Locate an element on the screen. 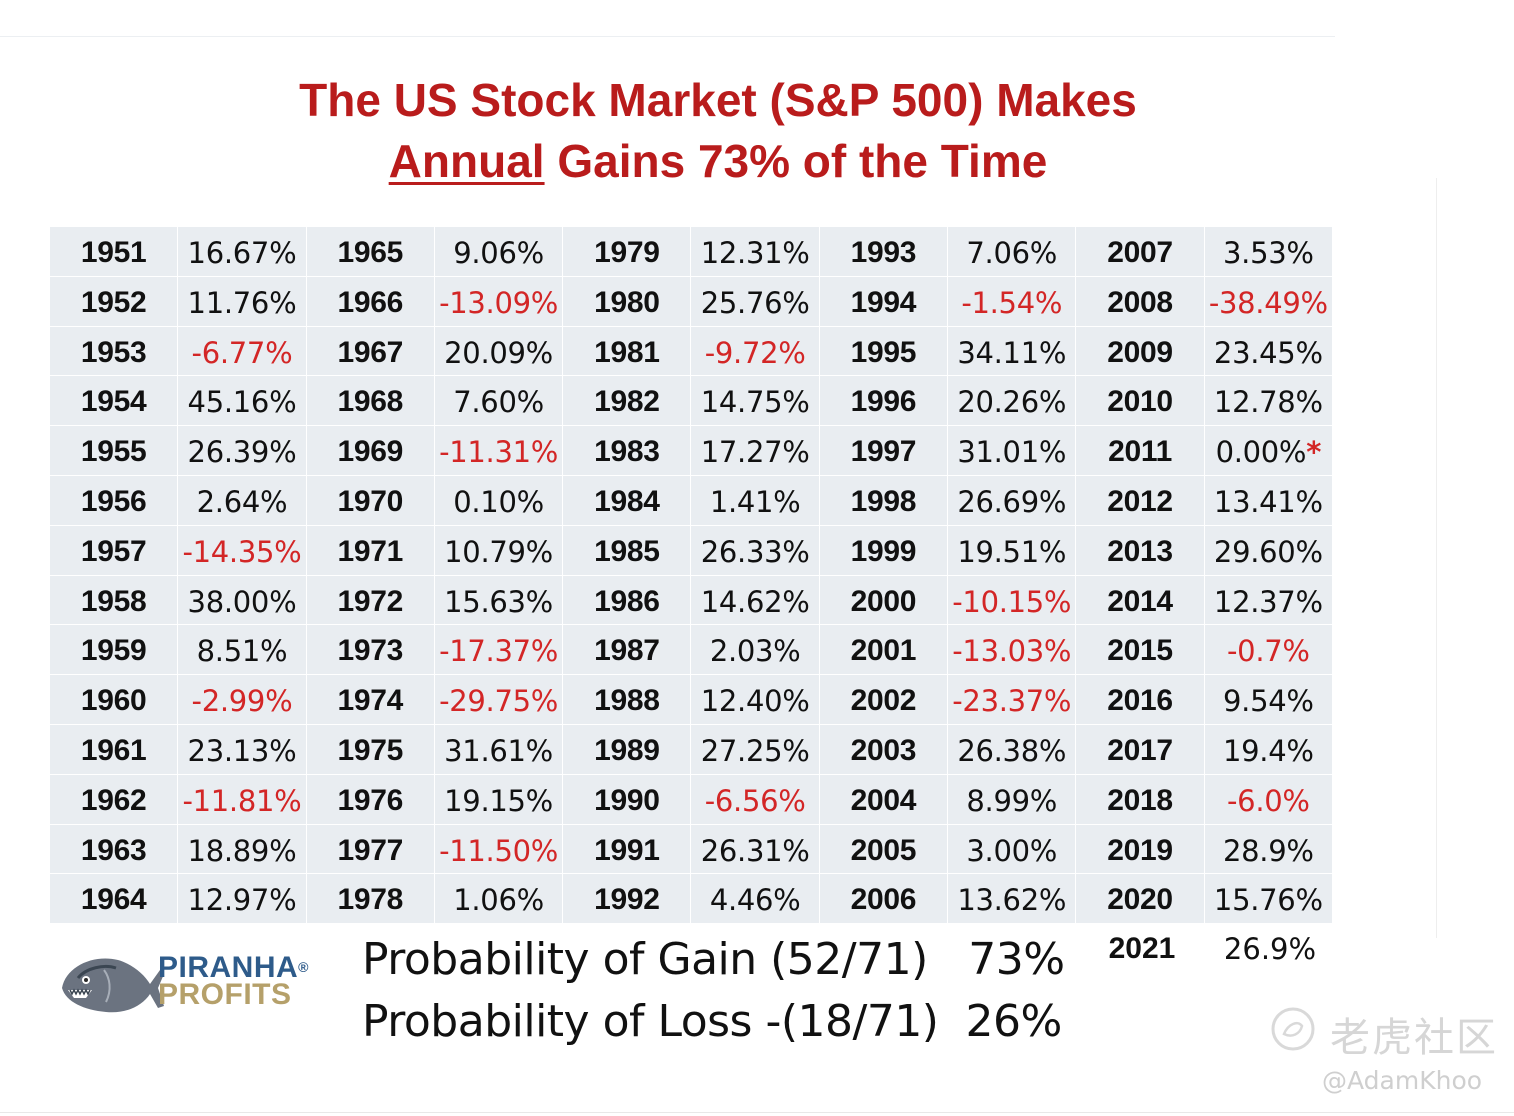  table-year-cell: 2012 is located at coordinates (1140, 500).